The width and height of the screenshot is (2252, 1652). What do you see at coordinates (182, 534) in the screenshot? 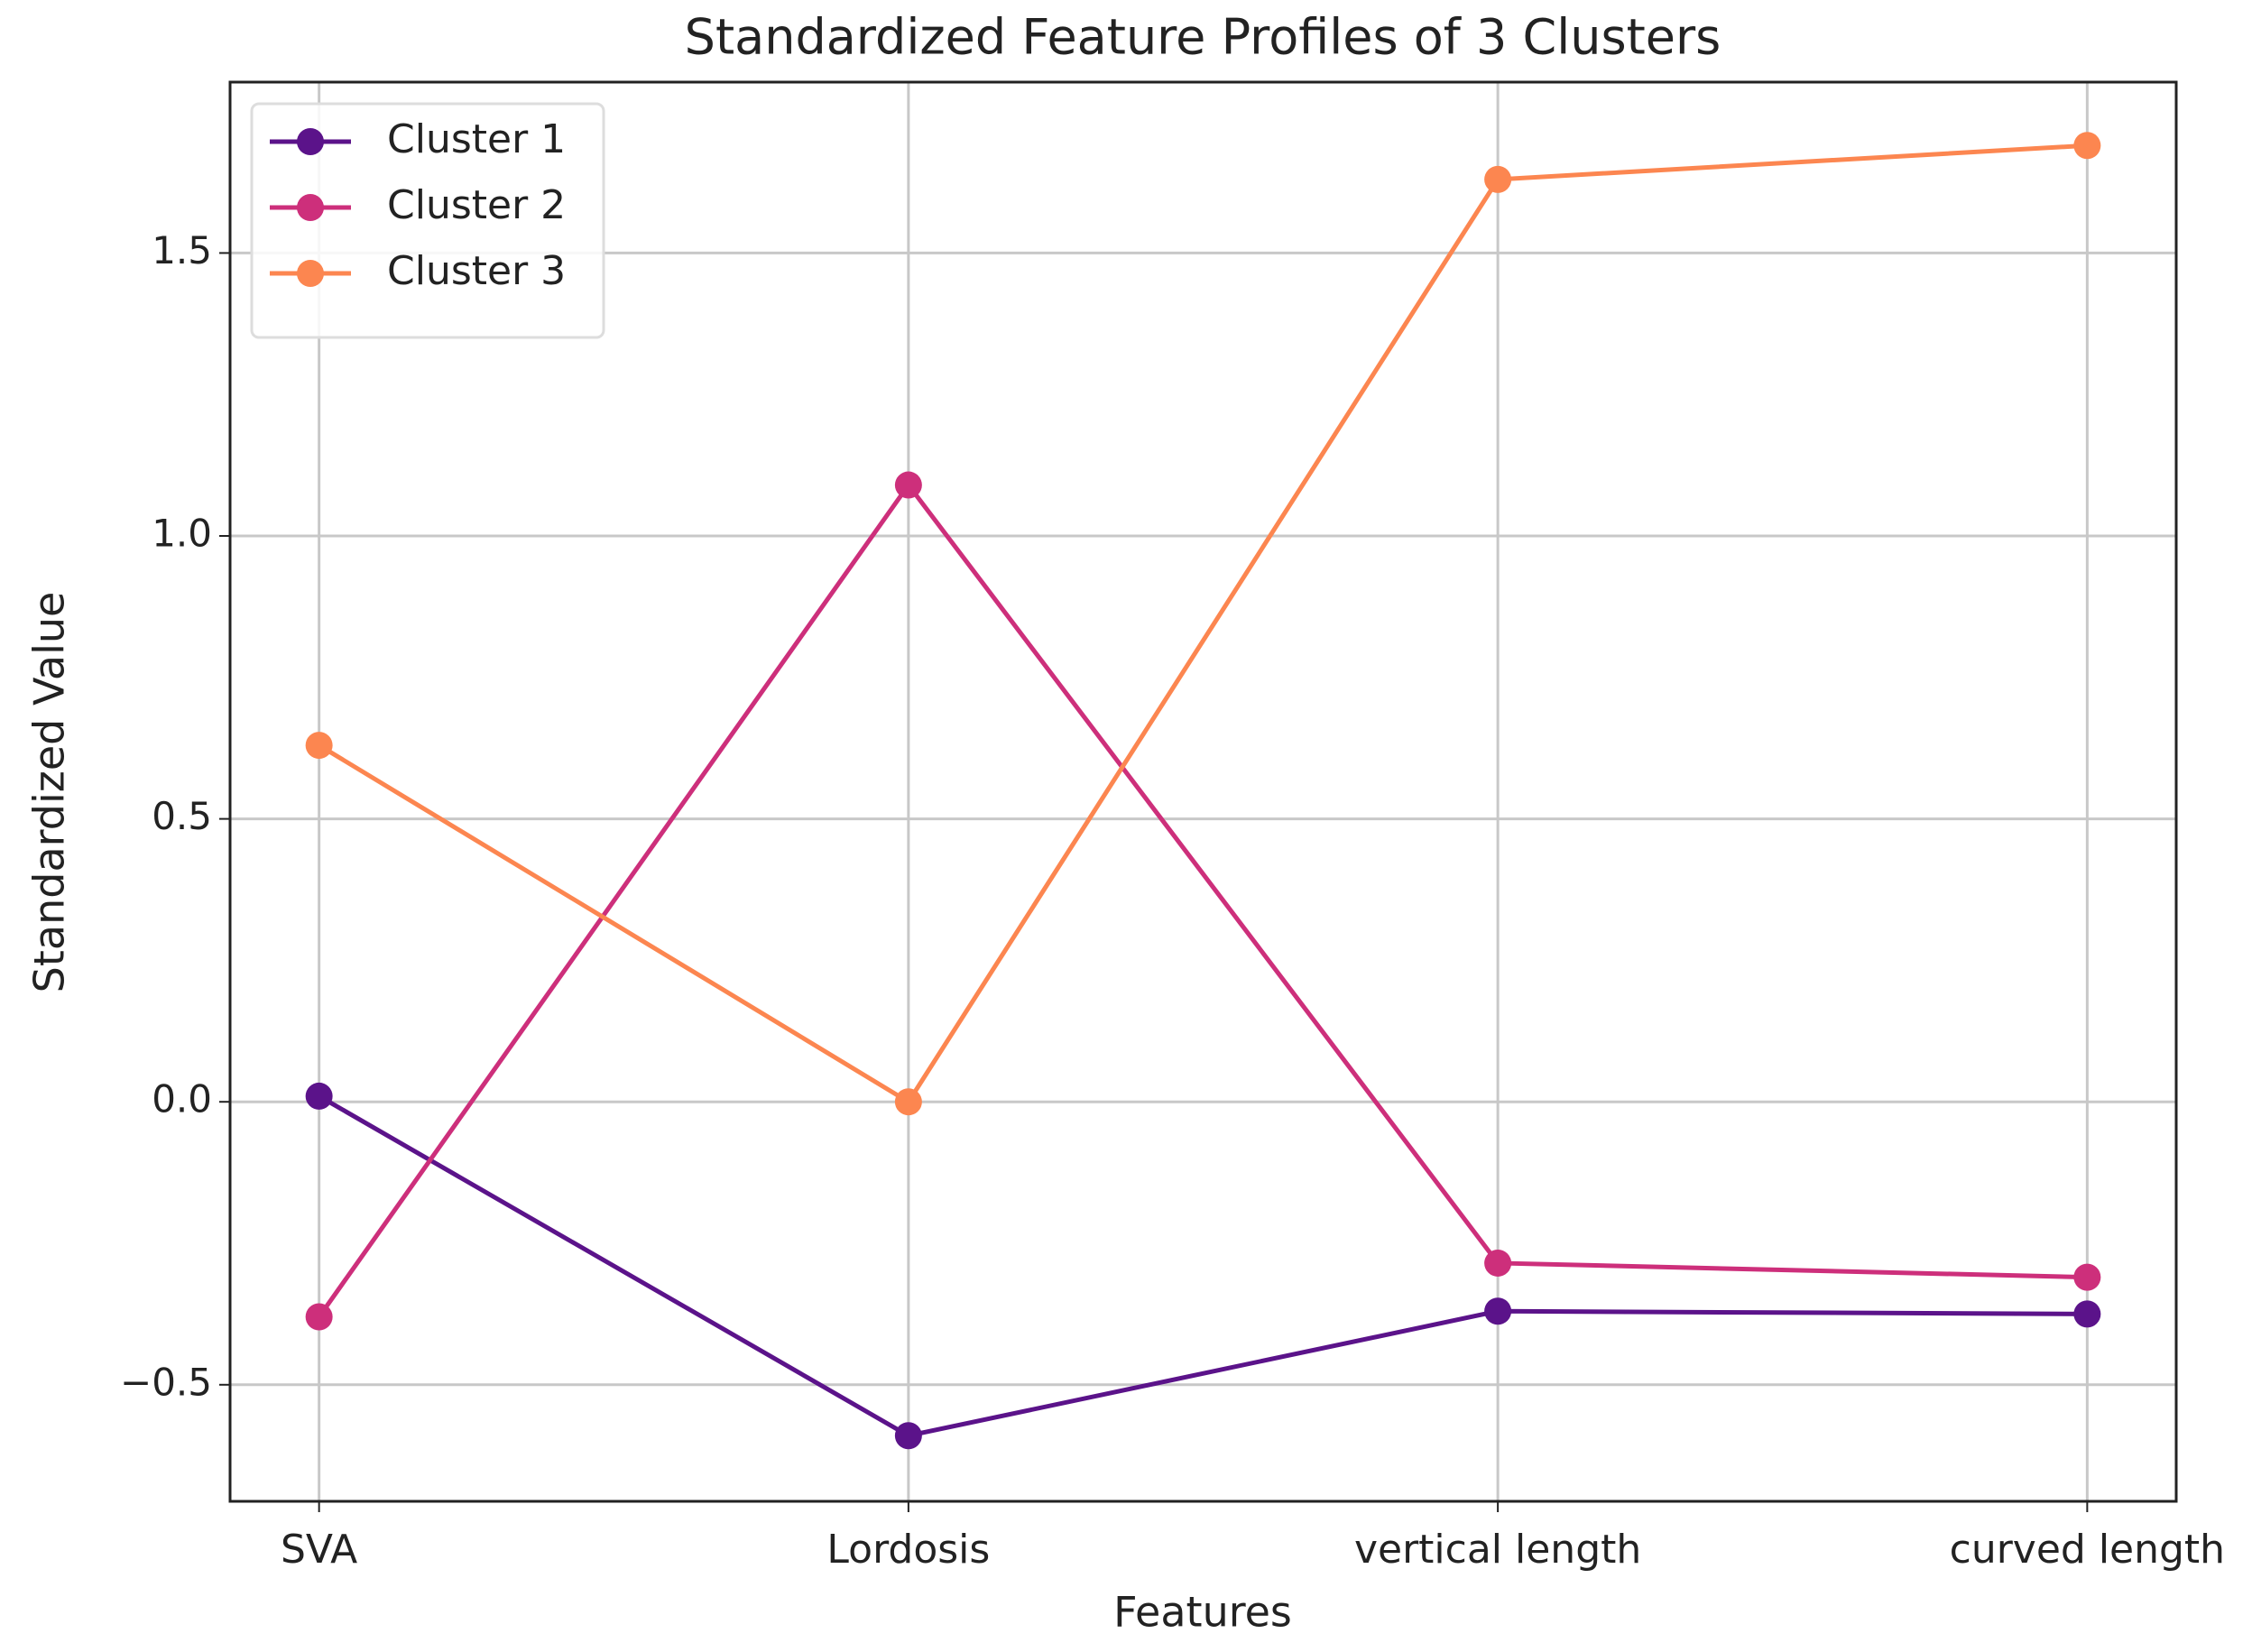
I see `y-tick-label: 1.0` at bounding box center [182, 534].